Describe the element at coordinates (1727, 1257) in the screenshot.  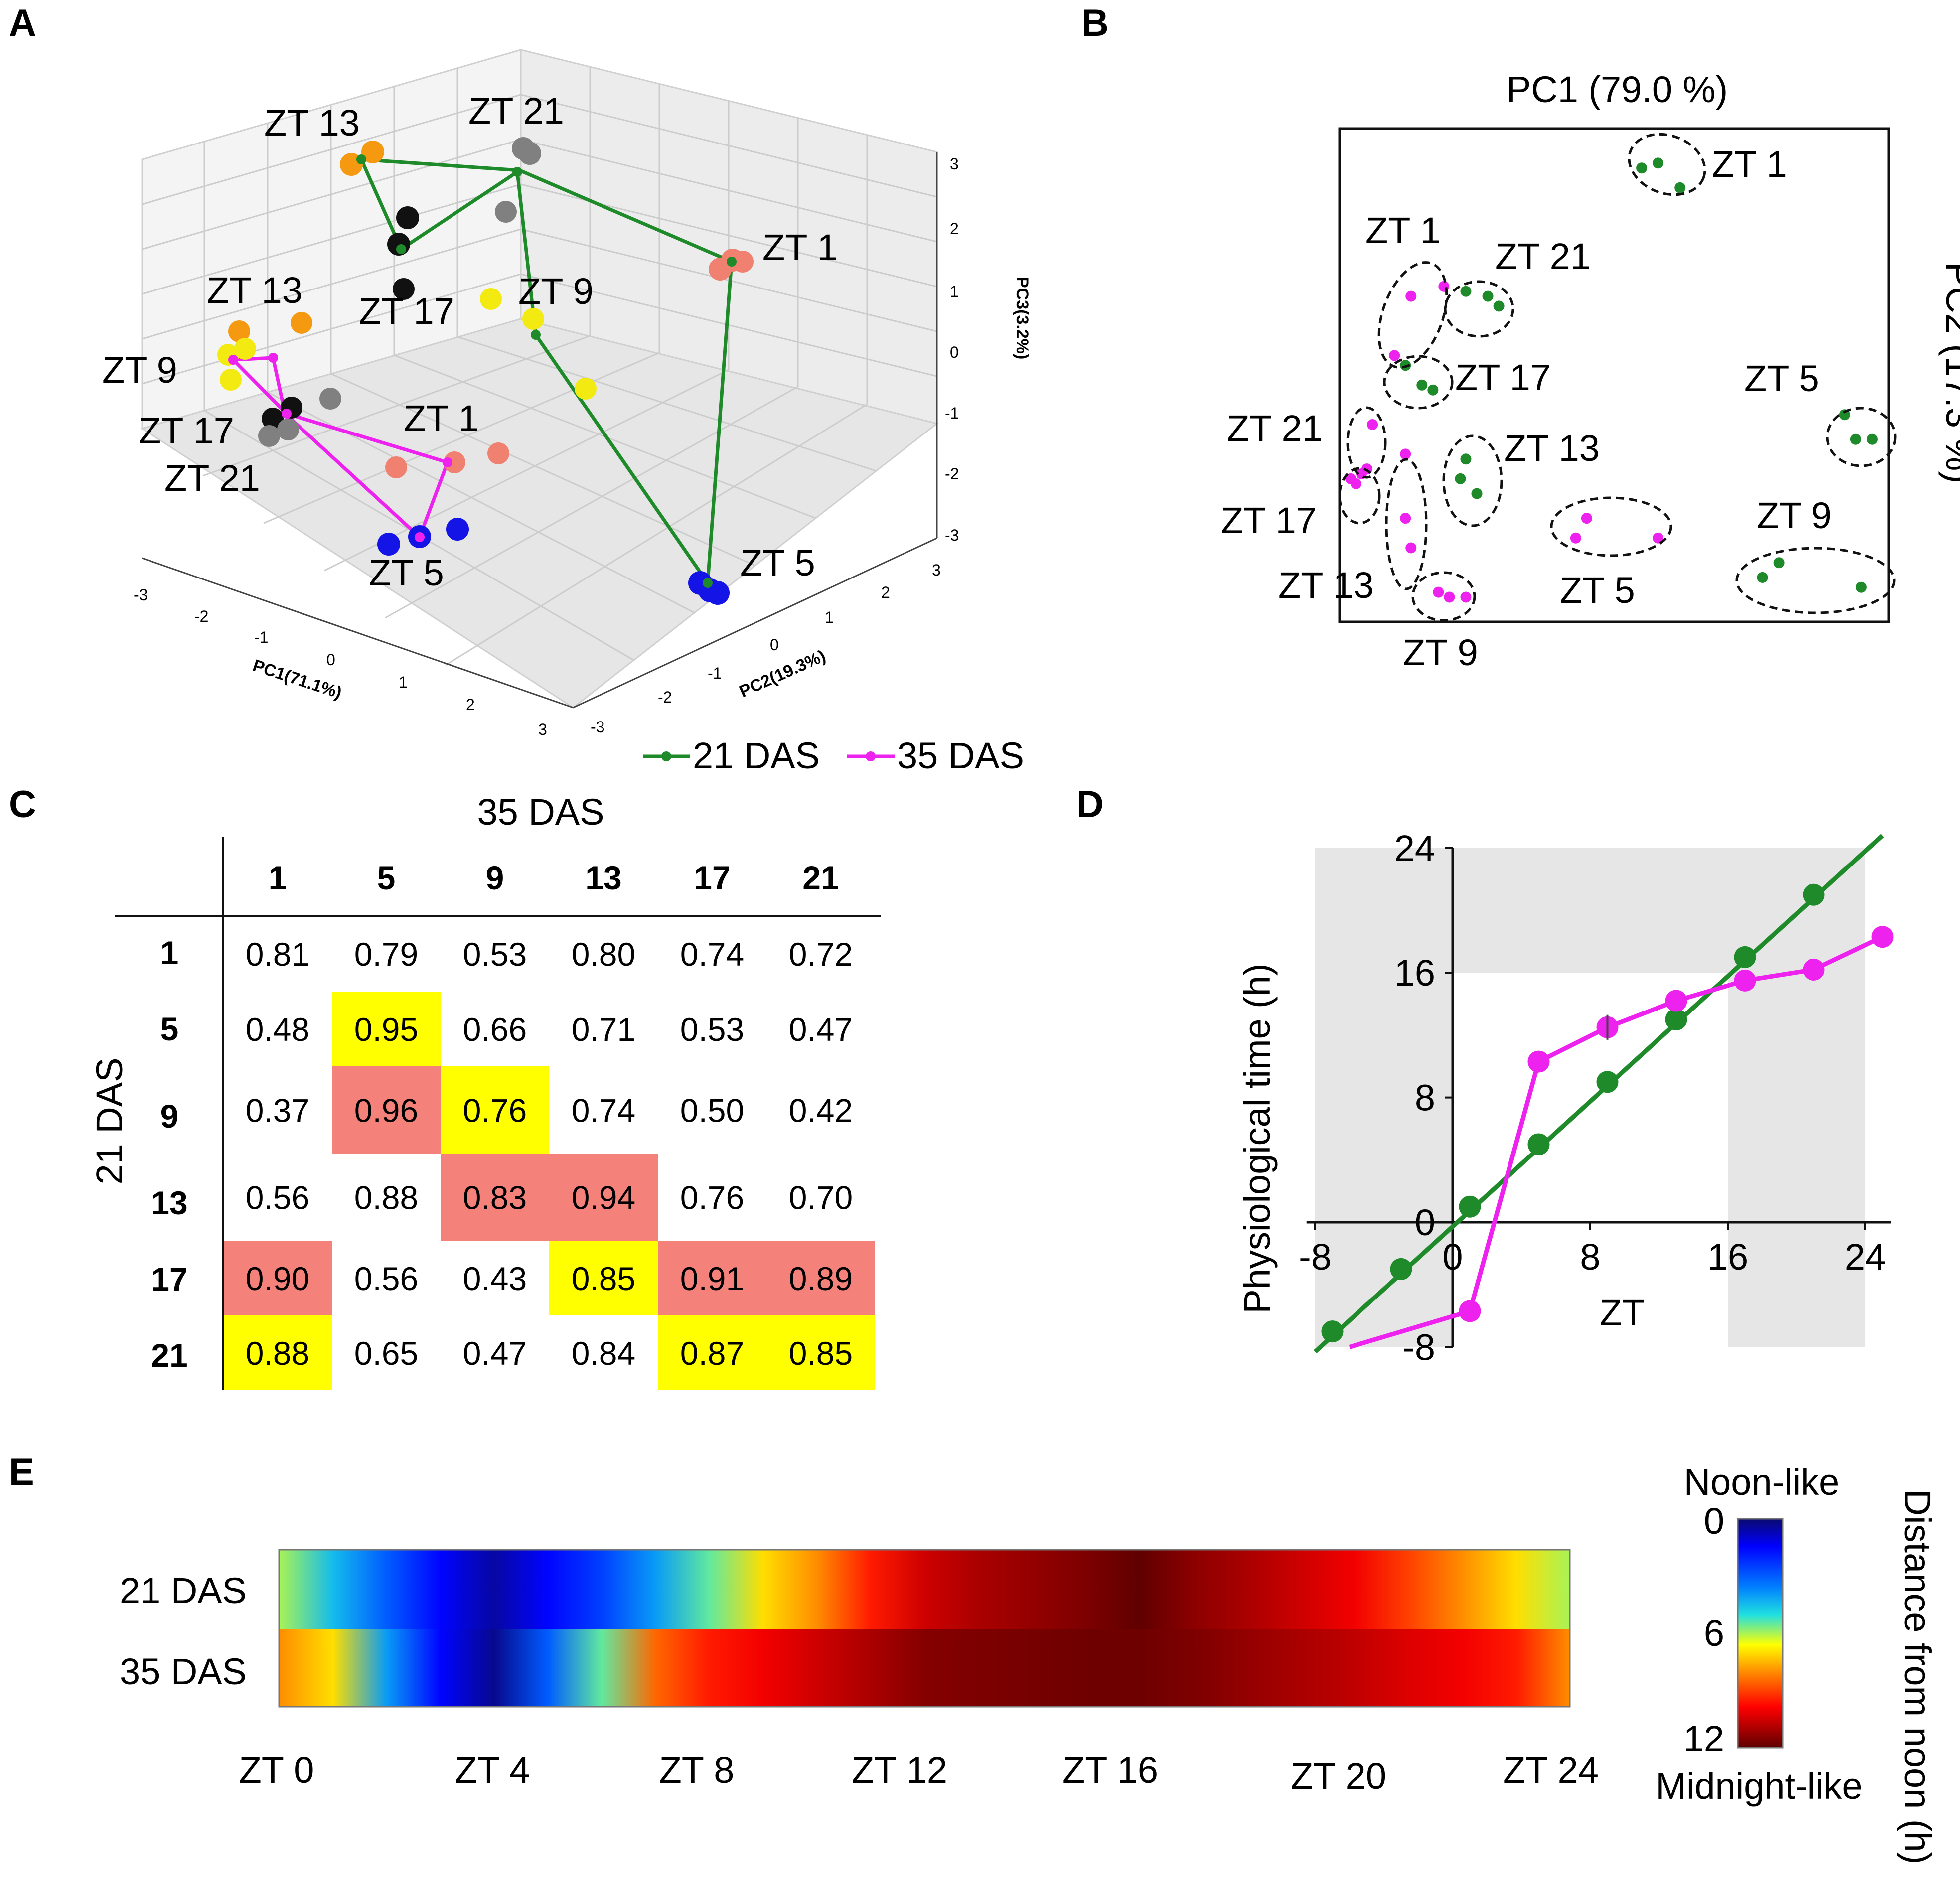
I see `x-tick-label: 16` at that location.